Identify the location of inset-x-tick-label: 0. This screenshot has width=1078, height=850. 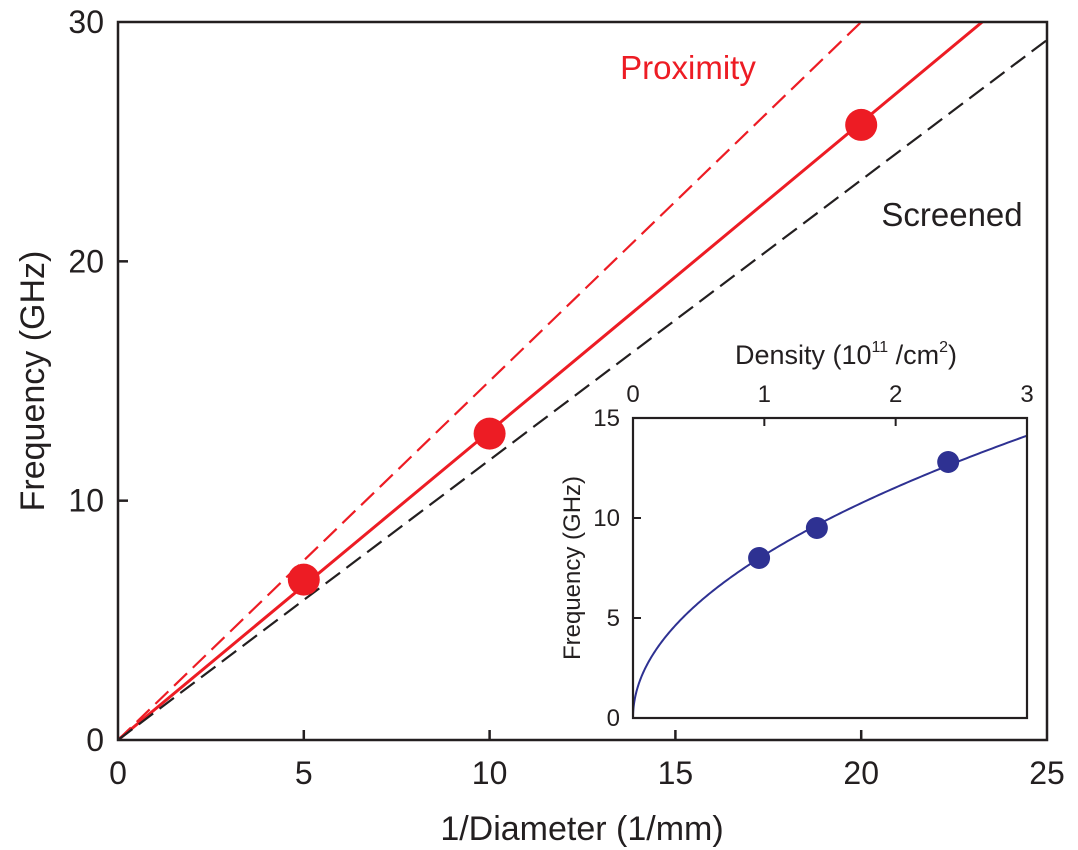
(632, 394).